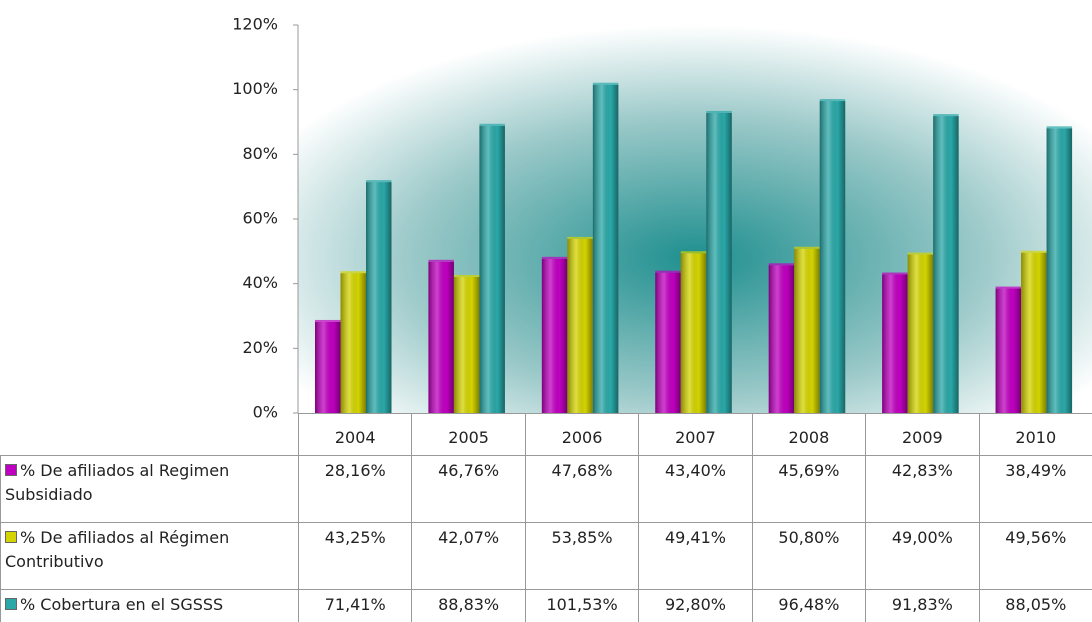  Describe the element at coordinates (122, 604) in the screenshot. I see `legend-label: % Cobertura en el SGSSS` at that location.